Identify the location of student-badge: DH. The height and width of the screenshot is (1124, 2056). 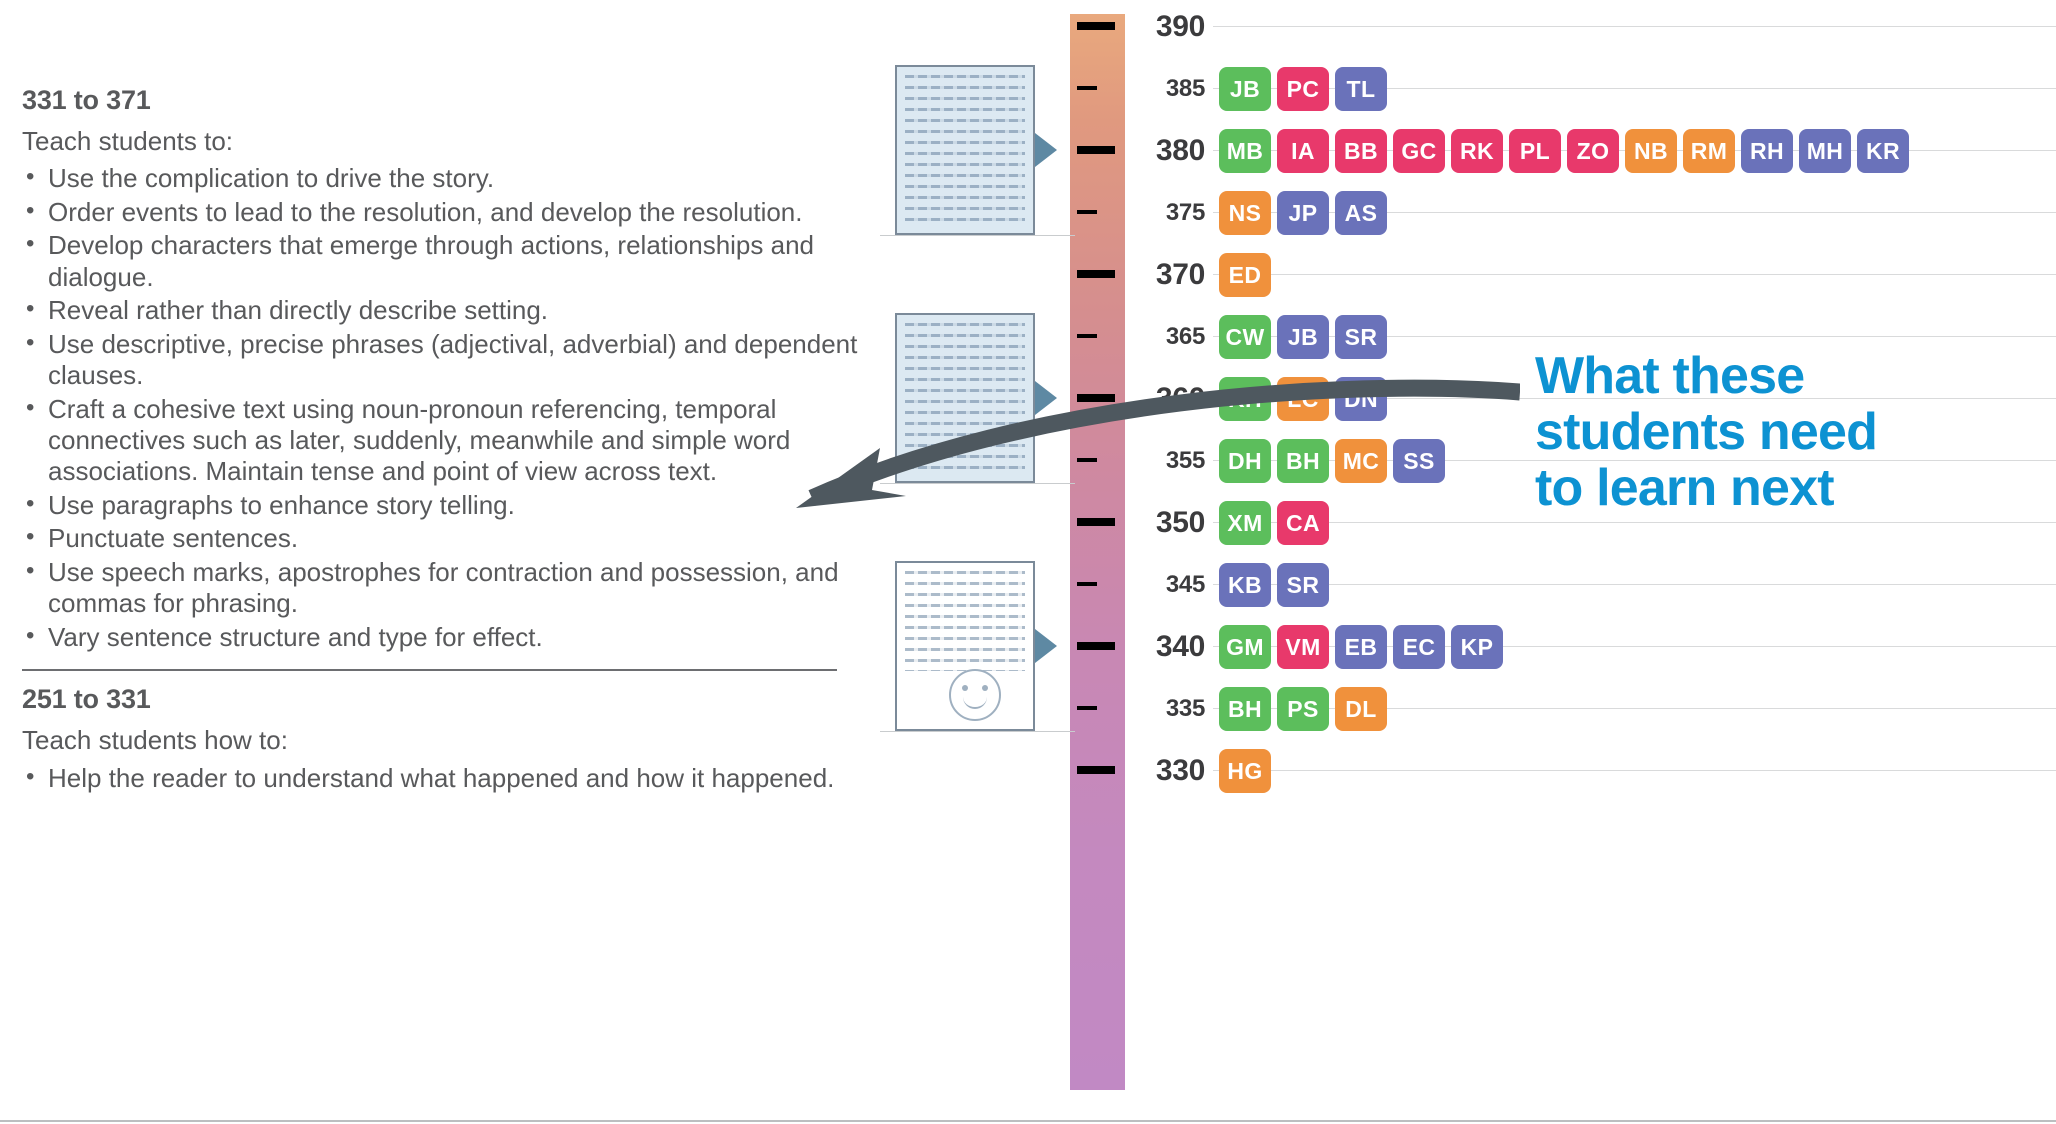
(1245, 461).